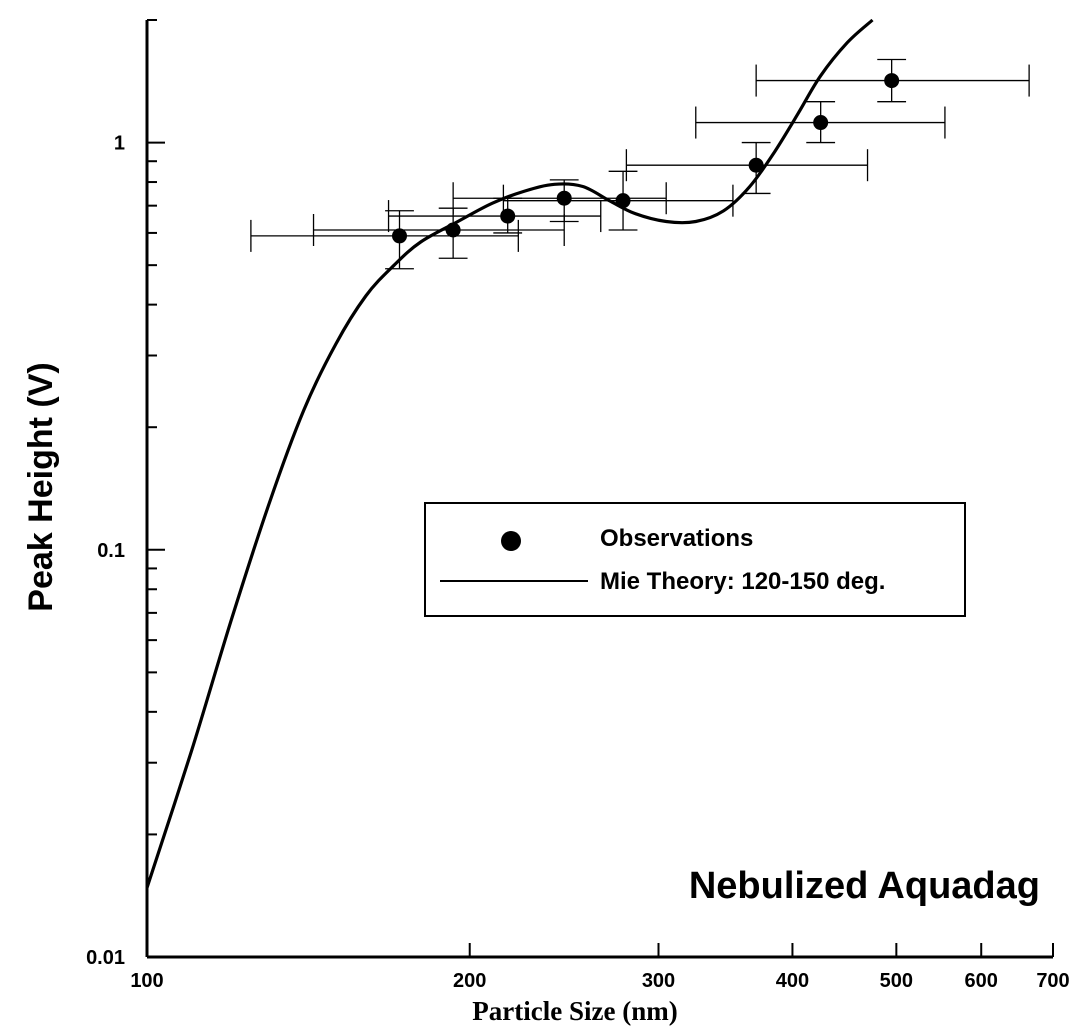 This screenshot has height=1032, width=1083. What do you see at coordinates (119, 144) in the screenshot?
I see `y-tick-label-1: 1` at bounding box center [119, 144].